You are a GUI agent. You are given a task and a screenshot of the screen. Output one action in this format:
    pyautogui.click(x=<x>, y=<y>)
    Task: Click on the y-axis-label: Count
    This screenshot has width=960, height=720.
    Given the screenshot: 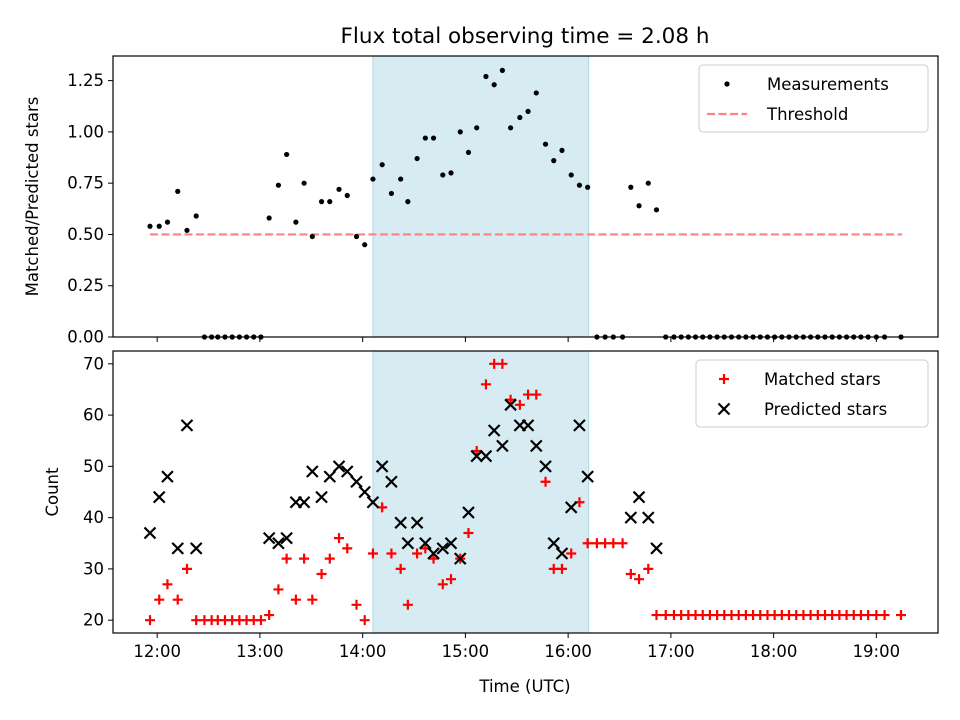 What is the action you would take?
    pyautogui.click(x=52, y=492)
    